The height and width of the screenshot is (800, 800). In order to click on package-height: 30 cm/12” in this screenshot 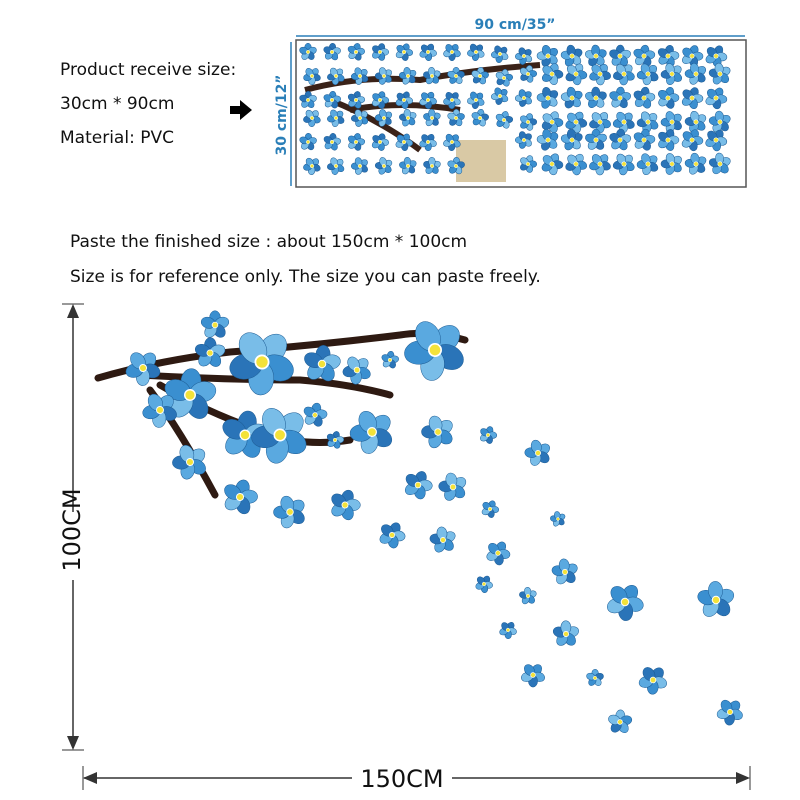, I will do `click(282, 114)`.